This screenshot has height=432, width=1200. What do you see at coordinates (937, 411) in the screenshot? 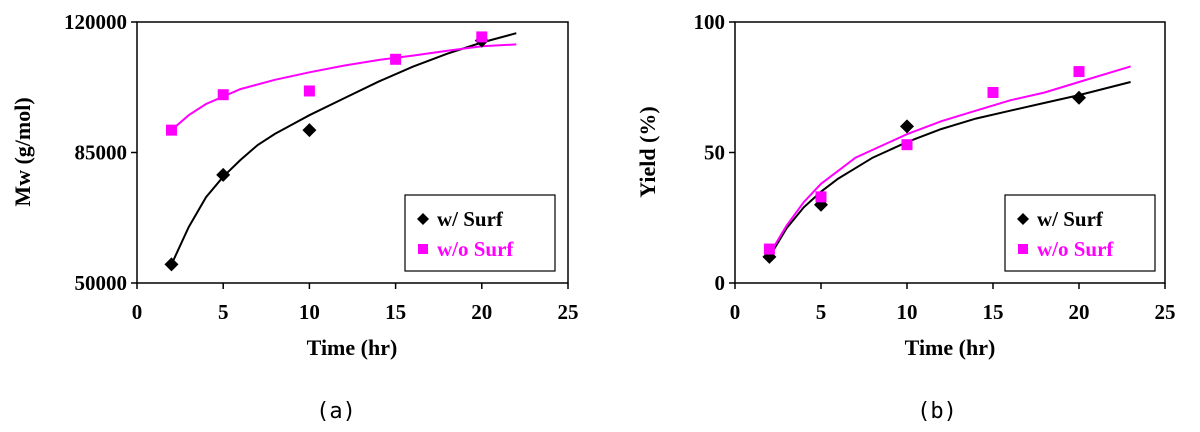
I see `panel-caption: (b)` at bounding box center [937, 411].